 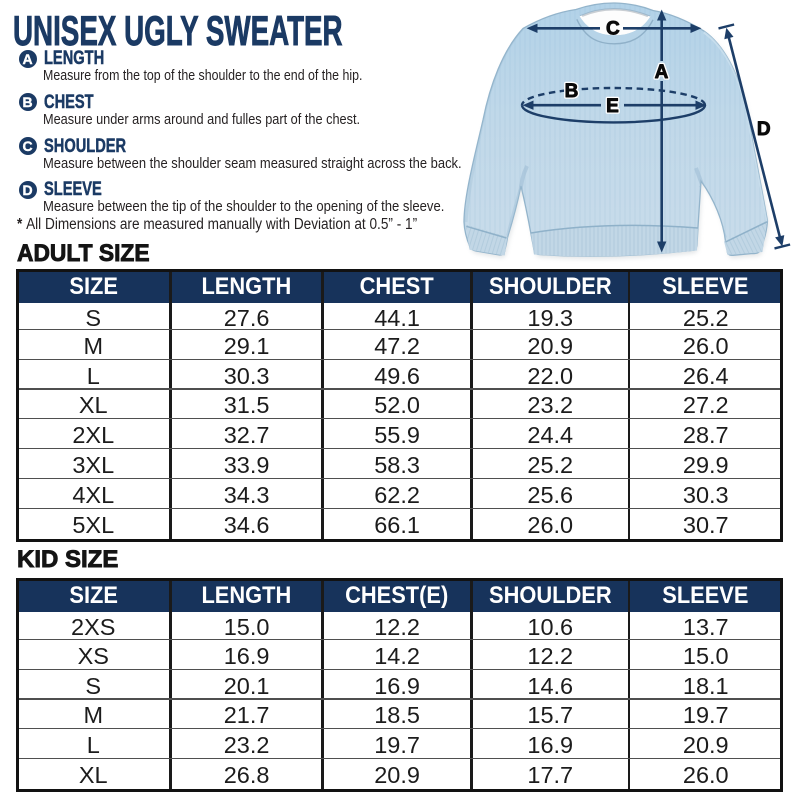 I want to click on svg-text: C, so click(x=613, y=29).